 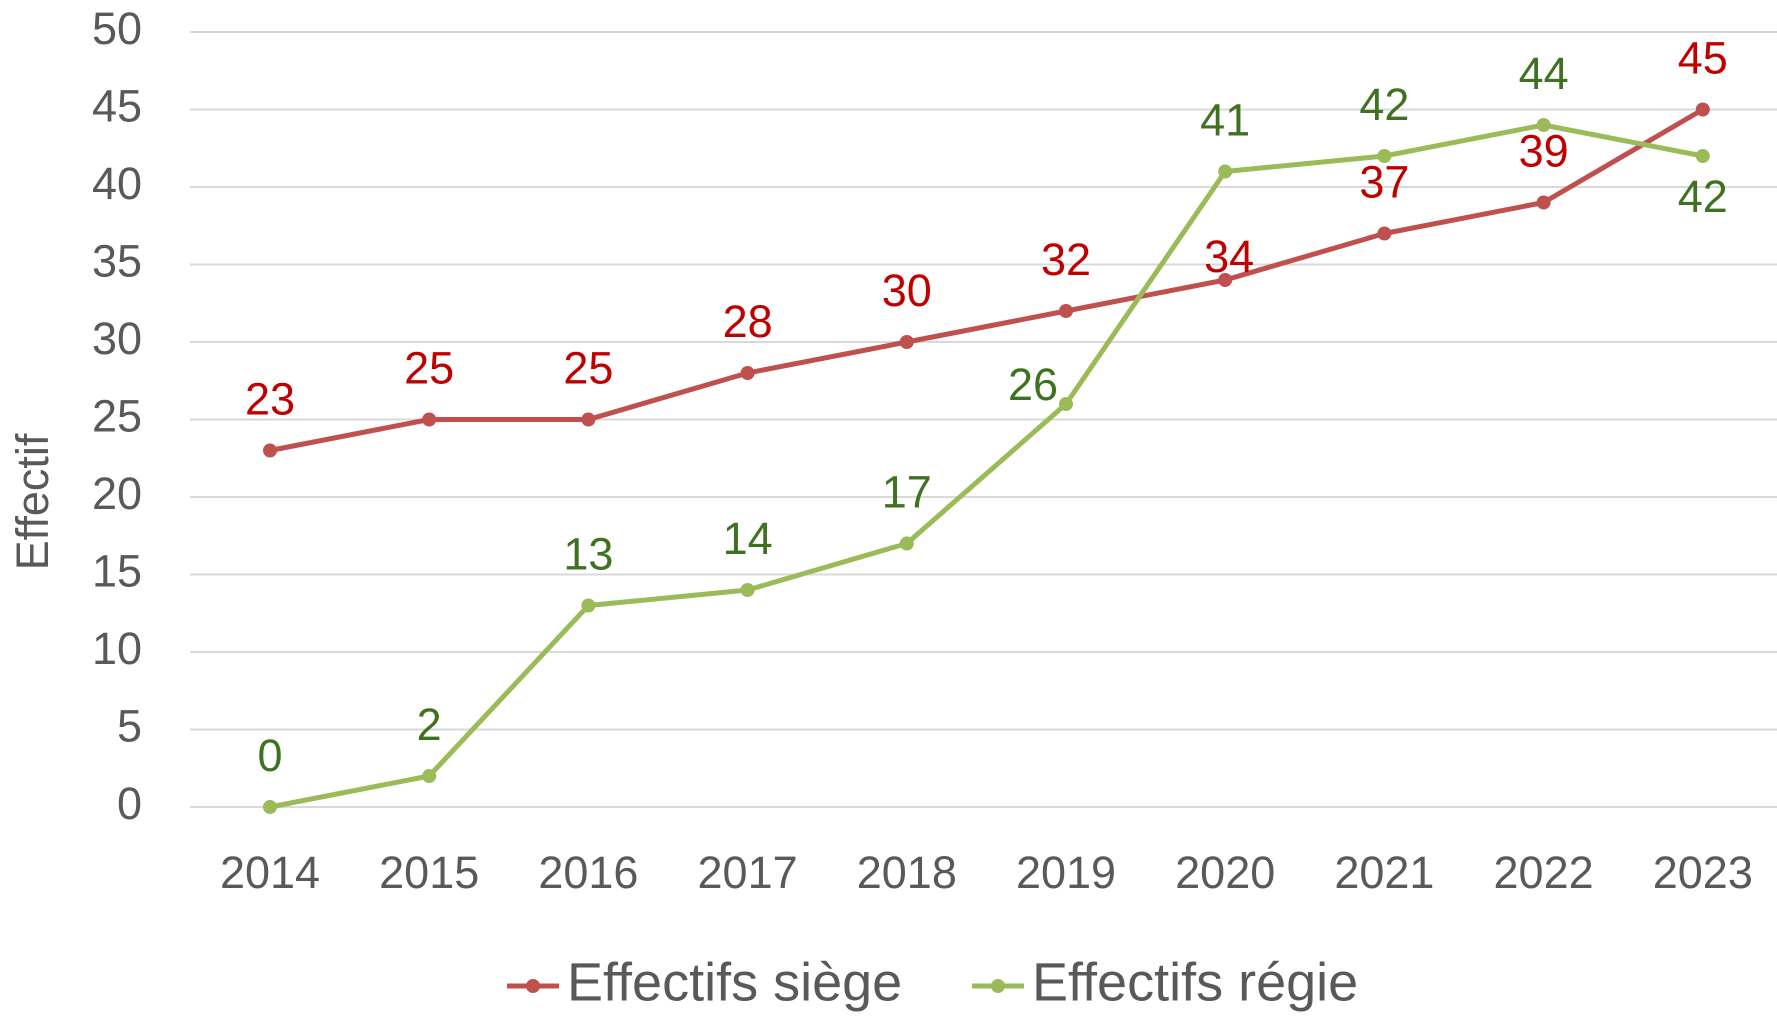 I want to click on x-tick-label: 2018, so click(x=907, y=872).